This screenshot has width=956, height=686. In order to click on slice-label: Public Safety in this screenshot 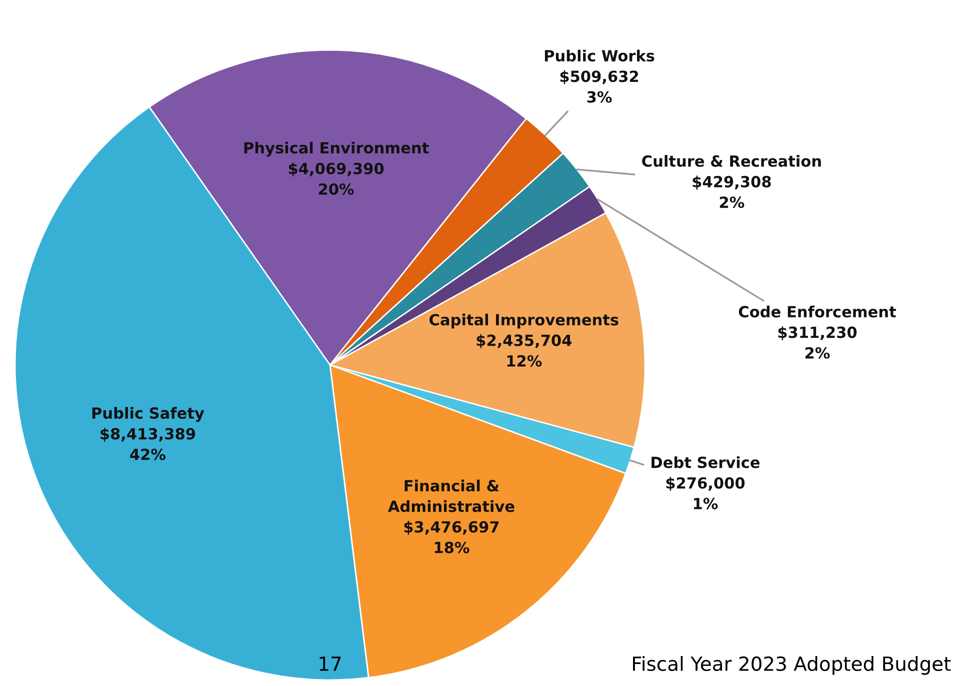, I will do `click(148, 414)`.